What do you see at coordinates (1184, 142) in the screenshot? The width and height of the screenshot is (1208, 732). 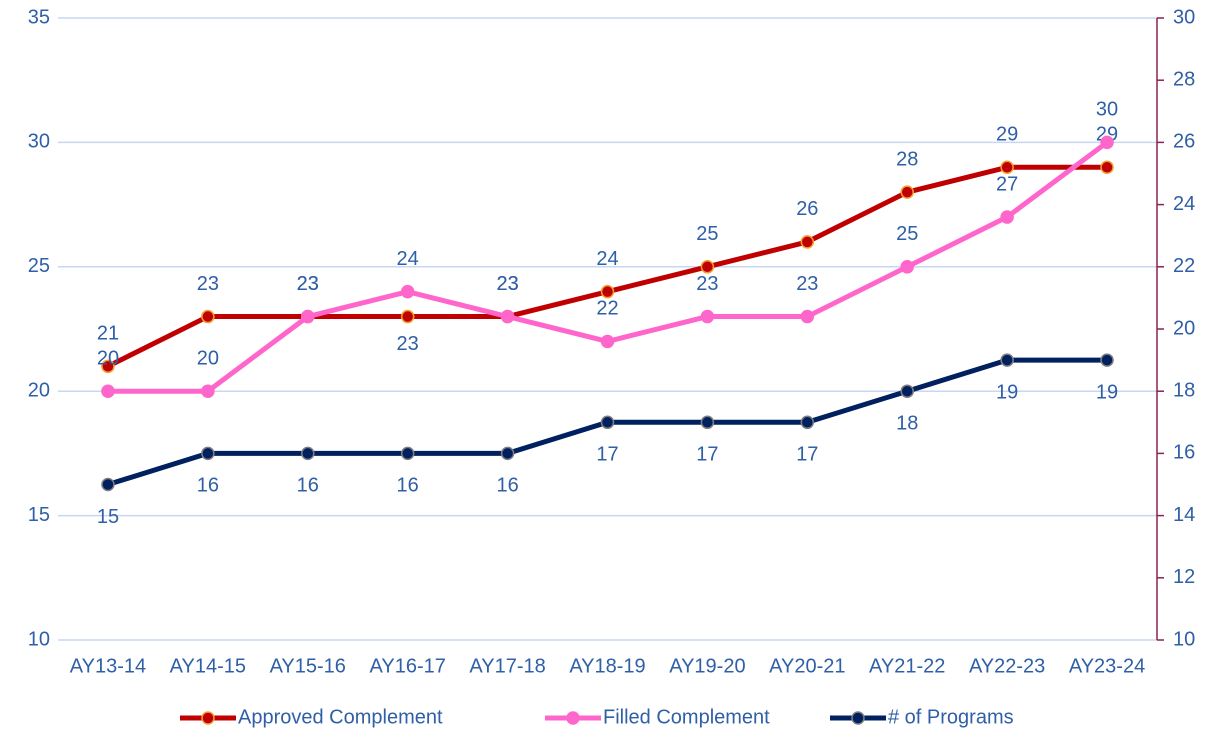 I see `y2-tick-label: 26` at bounding box center [1184, 142].